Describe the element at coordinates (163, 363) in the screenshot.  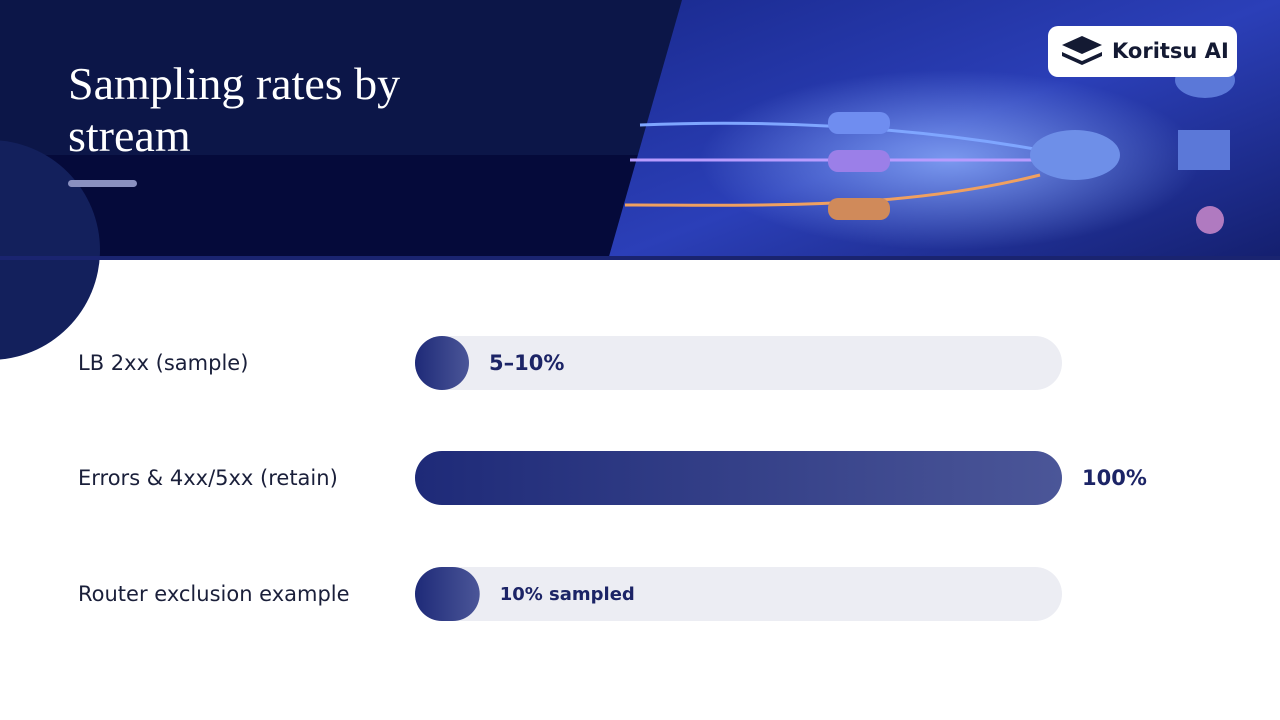
I see `category-label: LB 2xx (sample)` at that location.